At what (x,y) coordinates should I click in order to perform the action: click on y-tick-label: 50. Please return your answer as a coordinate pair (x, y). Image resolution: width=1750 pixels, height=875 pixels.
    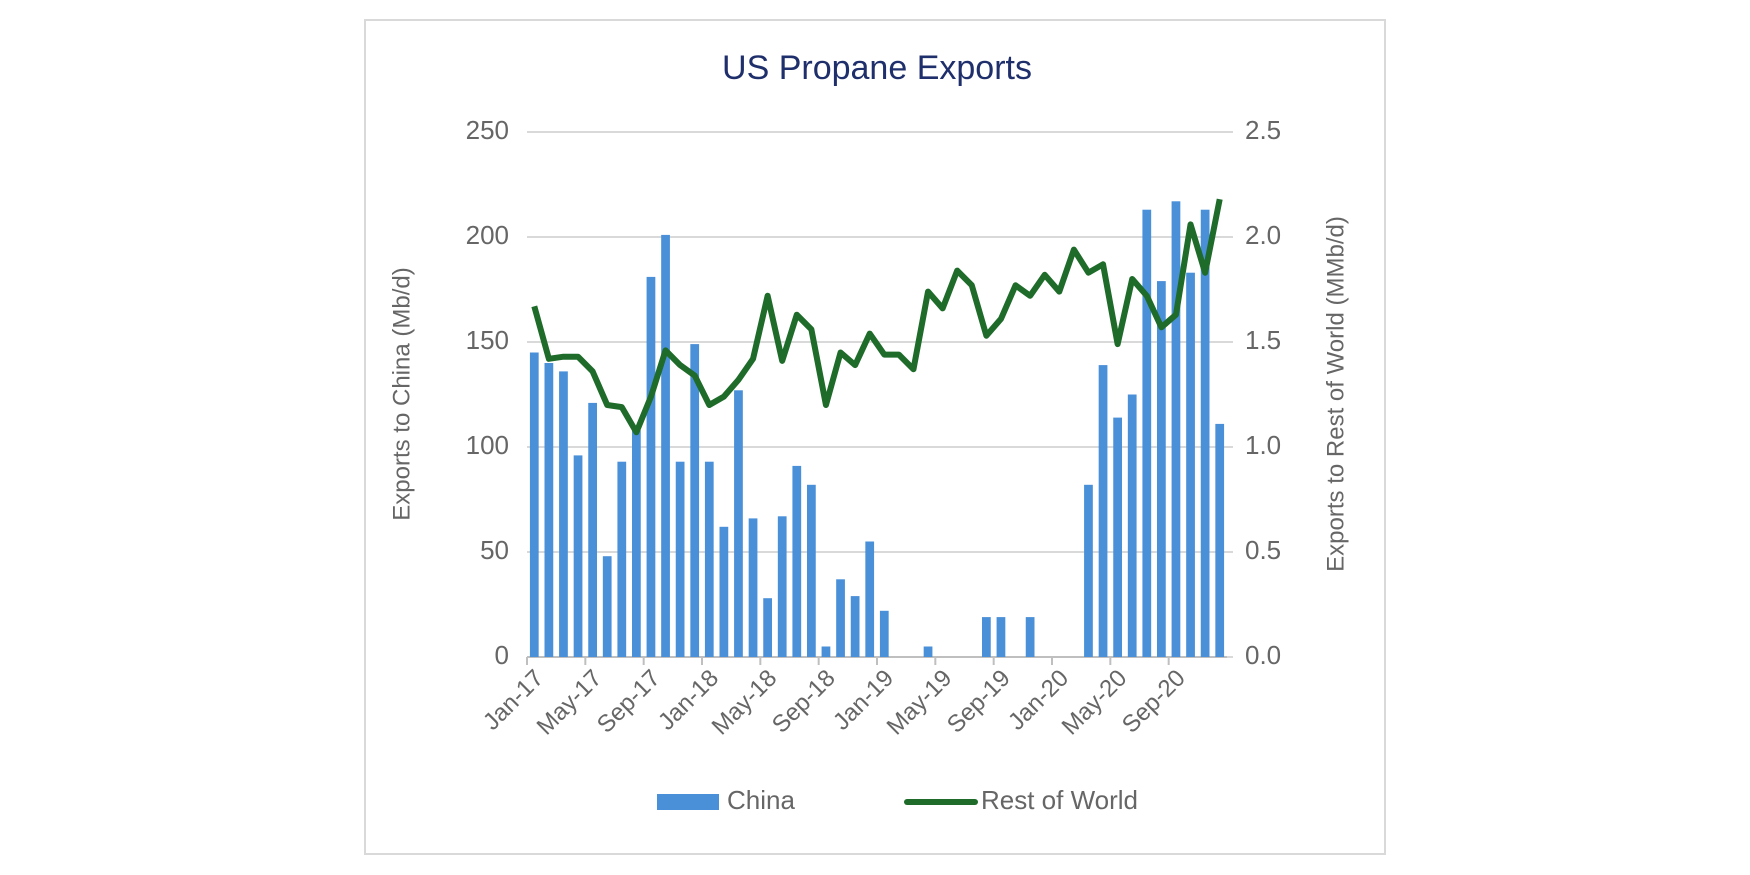
    Looking at the image, I should click on (494, 550).